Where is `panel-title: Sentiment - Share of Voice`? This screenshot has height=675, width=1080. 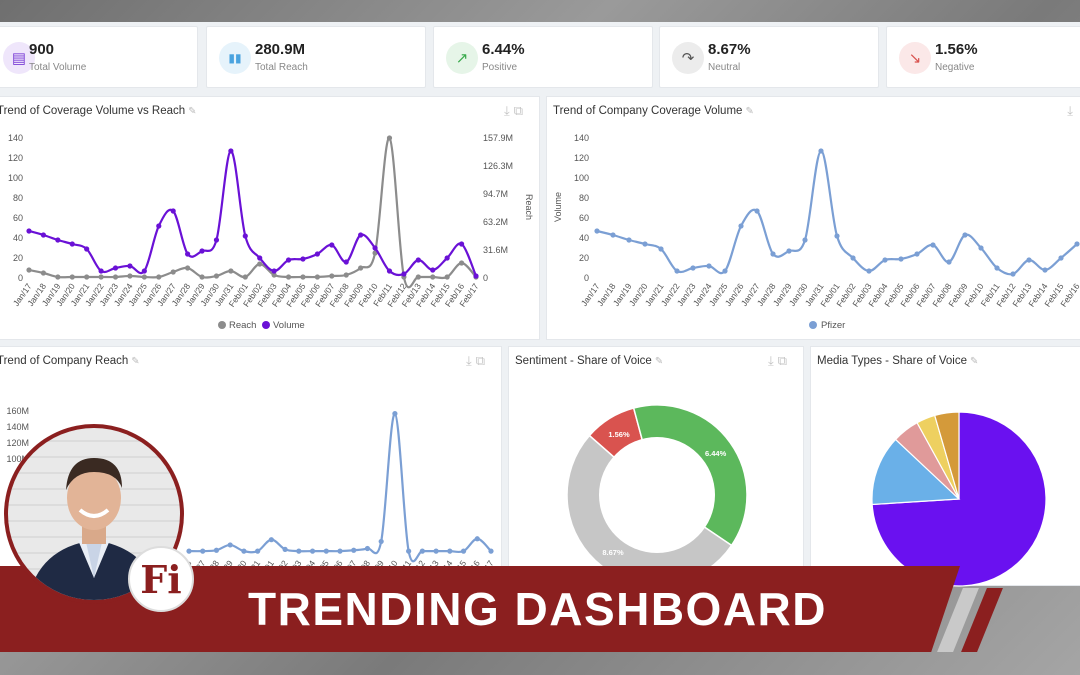
panel-title: Sentiment - Share of Voice is located at coordinates (583, 361).